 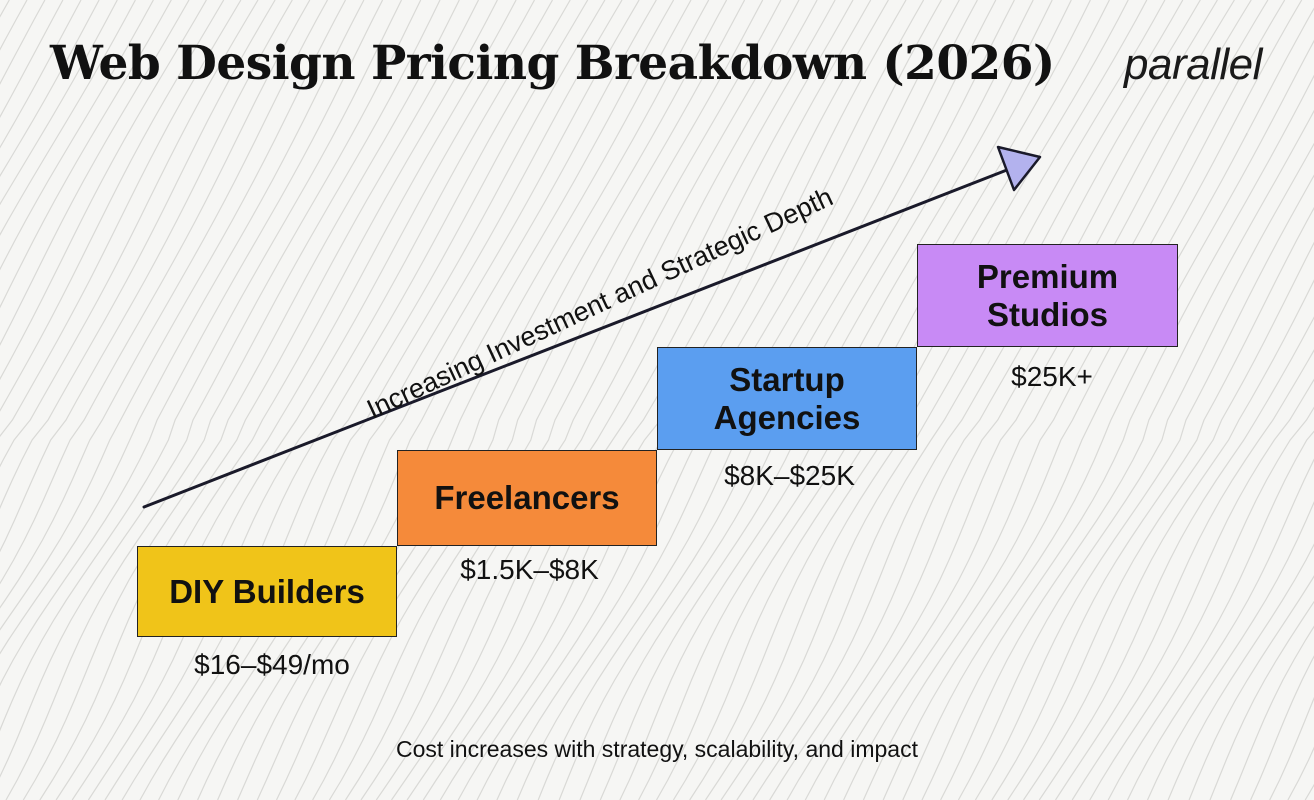 I want to click on step-label: Startup Agencies, so click(x=787, y=398).